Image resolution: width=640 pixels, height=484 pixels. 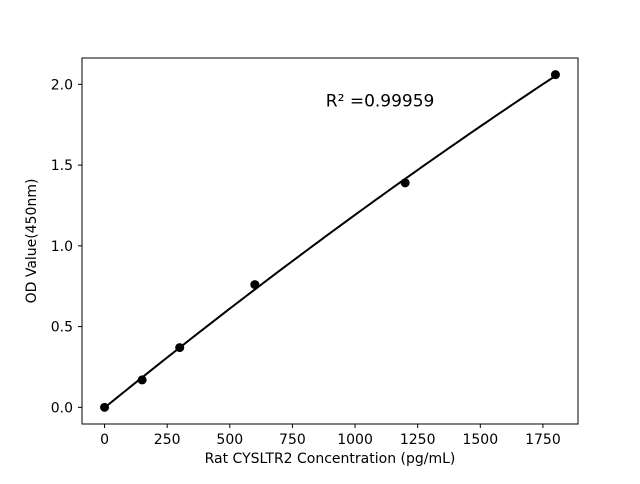 I want to click on x-tick-label: 1750, so click(x=543, y=440).